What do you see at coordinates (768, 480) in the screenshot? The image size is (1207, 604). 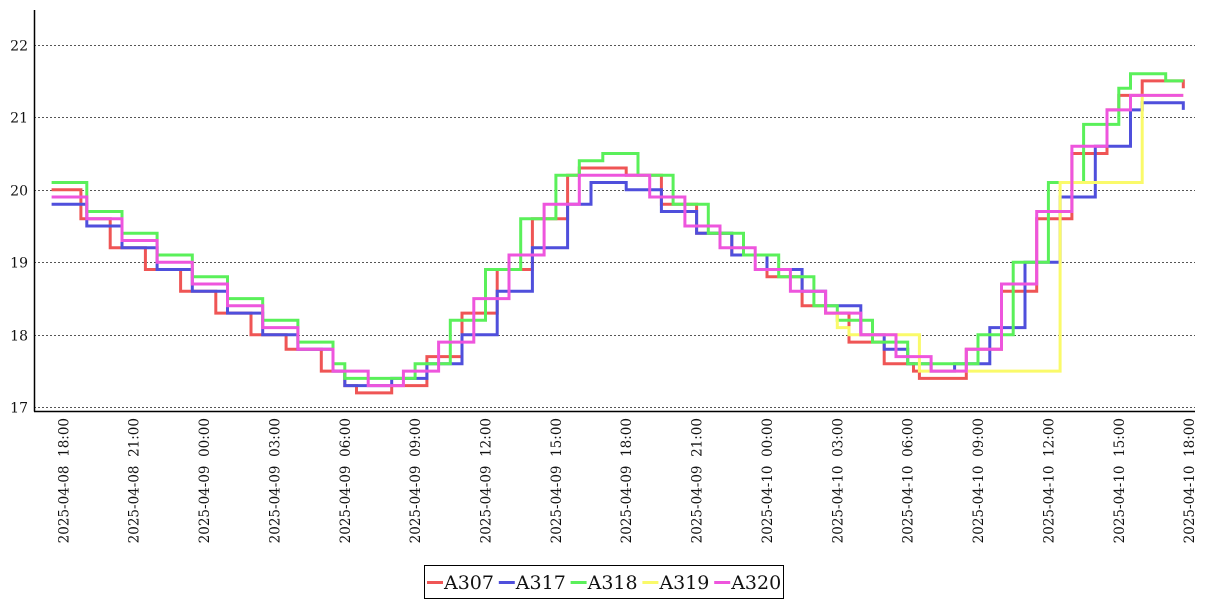 I see `x-tick-label: 2025-04-10 00:00` at bounding box center [768, 480].